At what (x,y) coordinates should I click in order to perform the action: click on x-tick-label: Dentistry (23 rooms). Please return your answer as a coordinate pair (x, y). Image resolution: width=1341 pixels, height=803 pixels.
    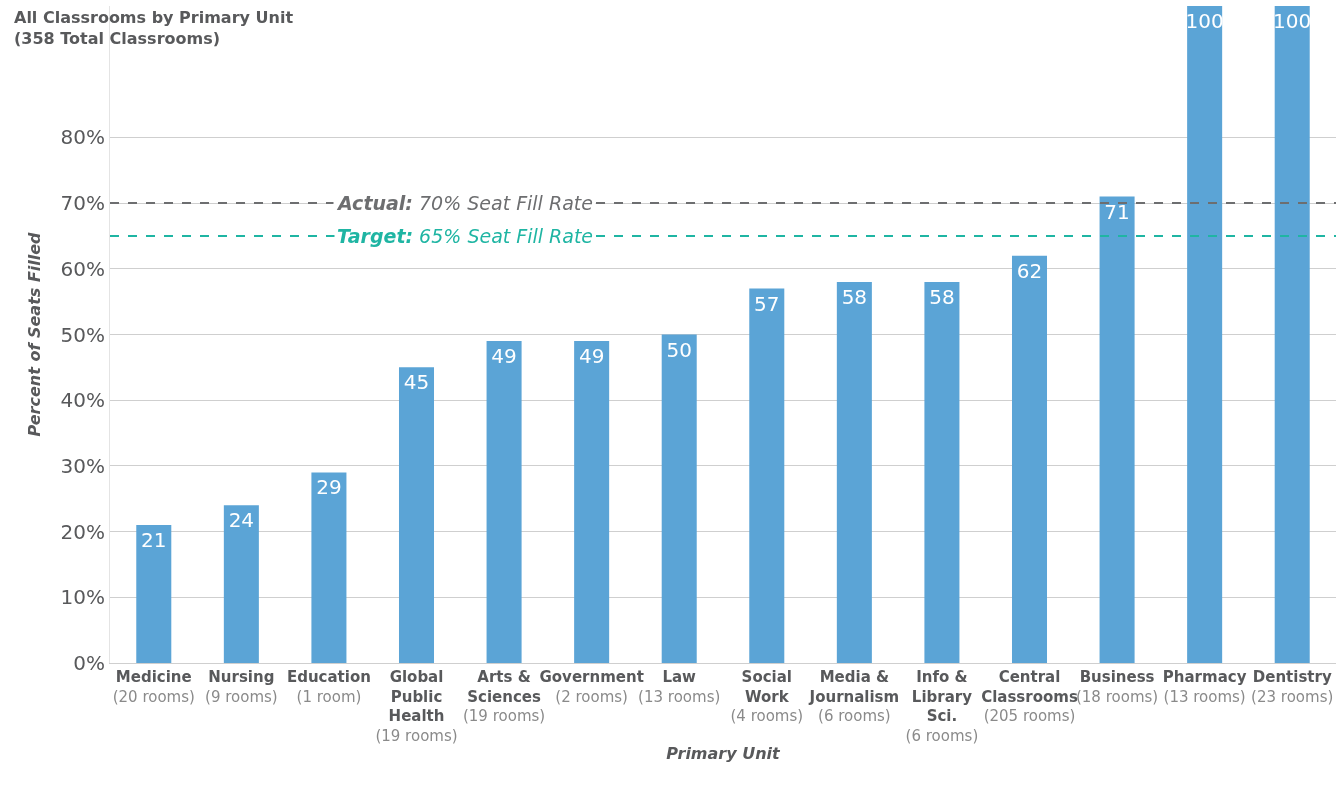
    Looking at the image, I should click on (1292, 687).